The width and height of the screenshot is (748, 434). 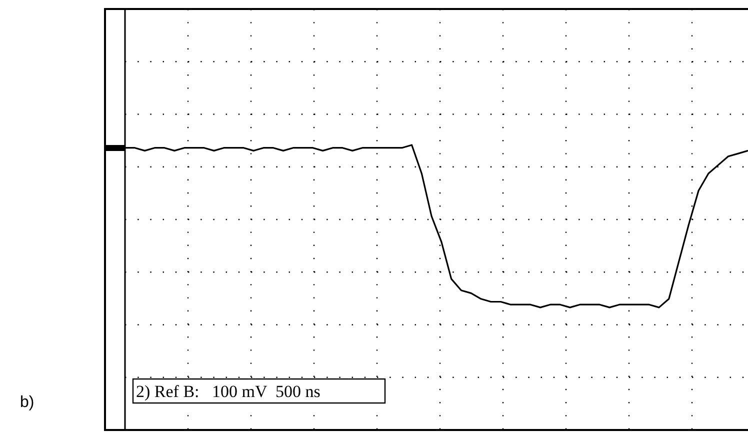 What do you see at coordinates (27, 402) in the screenshot?
I see `text: b)` at bounding box center [27, 402].